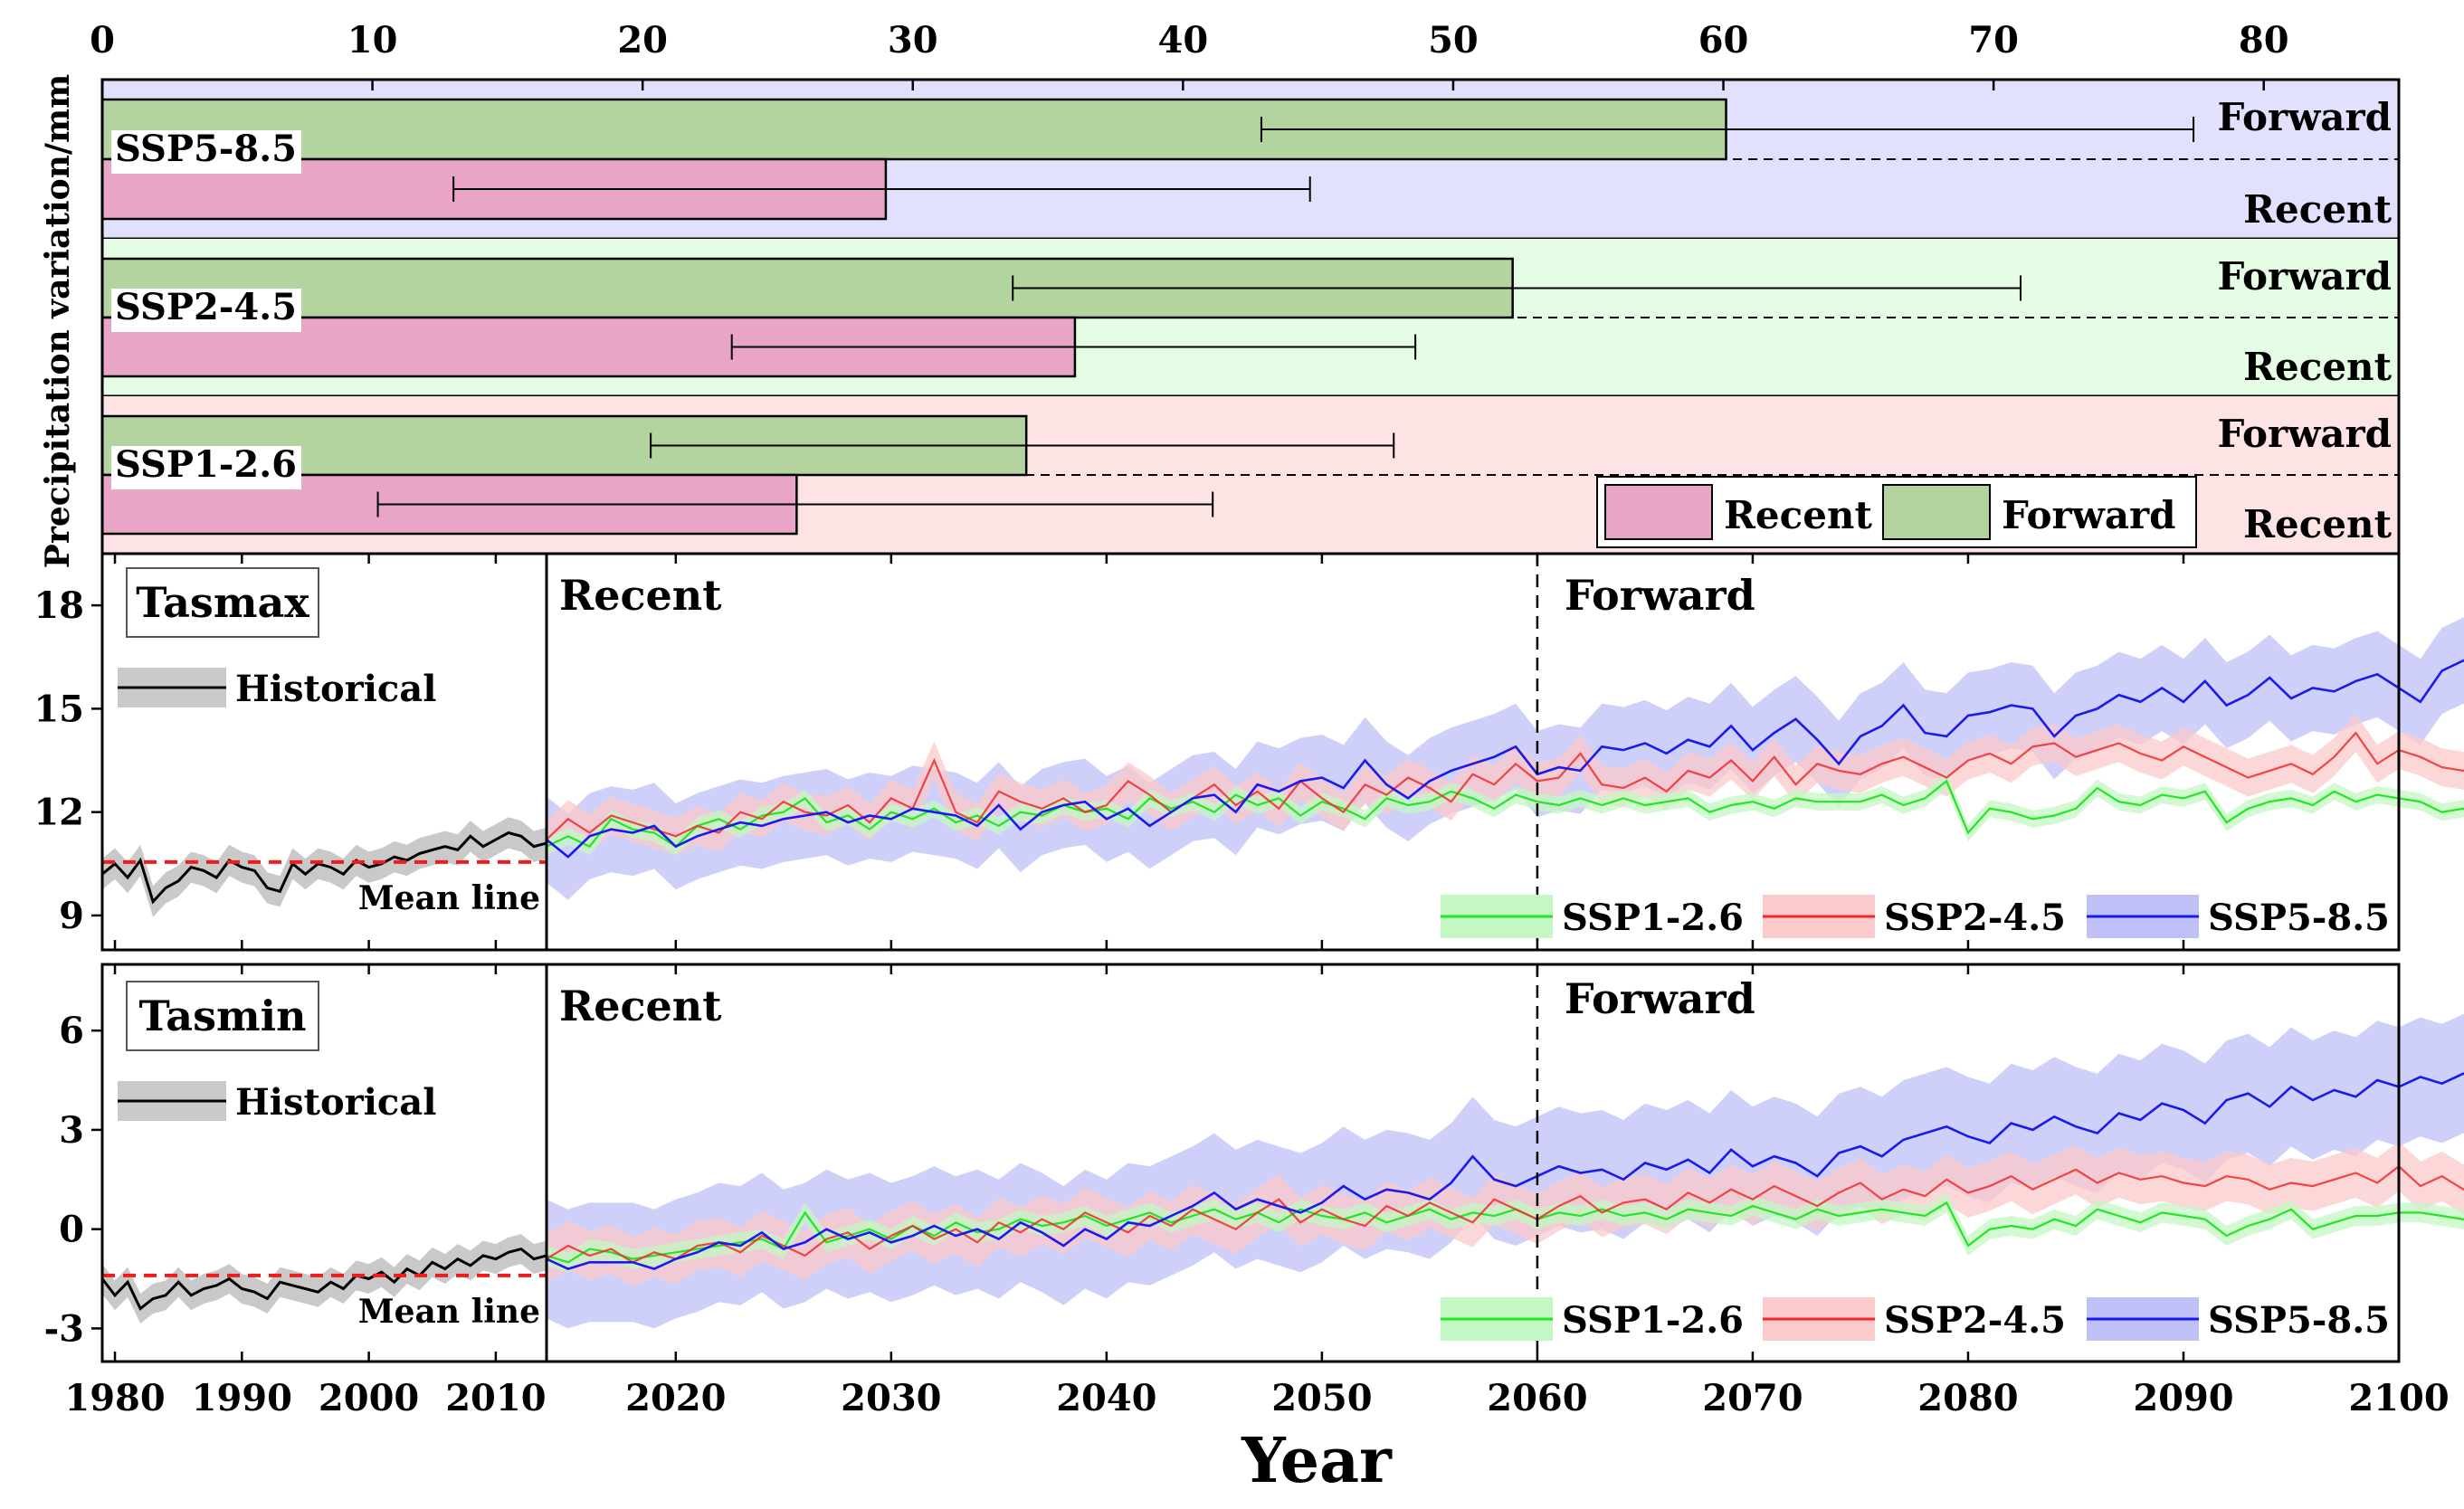 The image size is (2464, 1509). I want to click on legend-label-recent: Recent, so click(1798, 515).